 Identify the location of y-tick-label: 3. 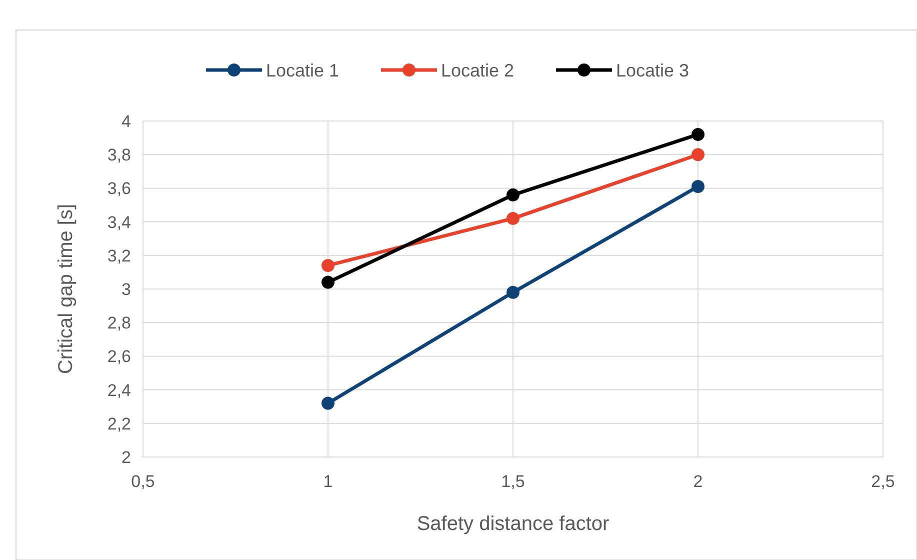
(126, 289).